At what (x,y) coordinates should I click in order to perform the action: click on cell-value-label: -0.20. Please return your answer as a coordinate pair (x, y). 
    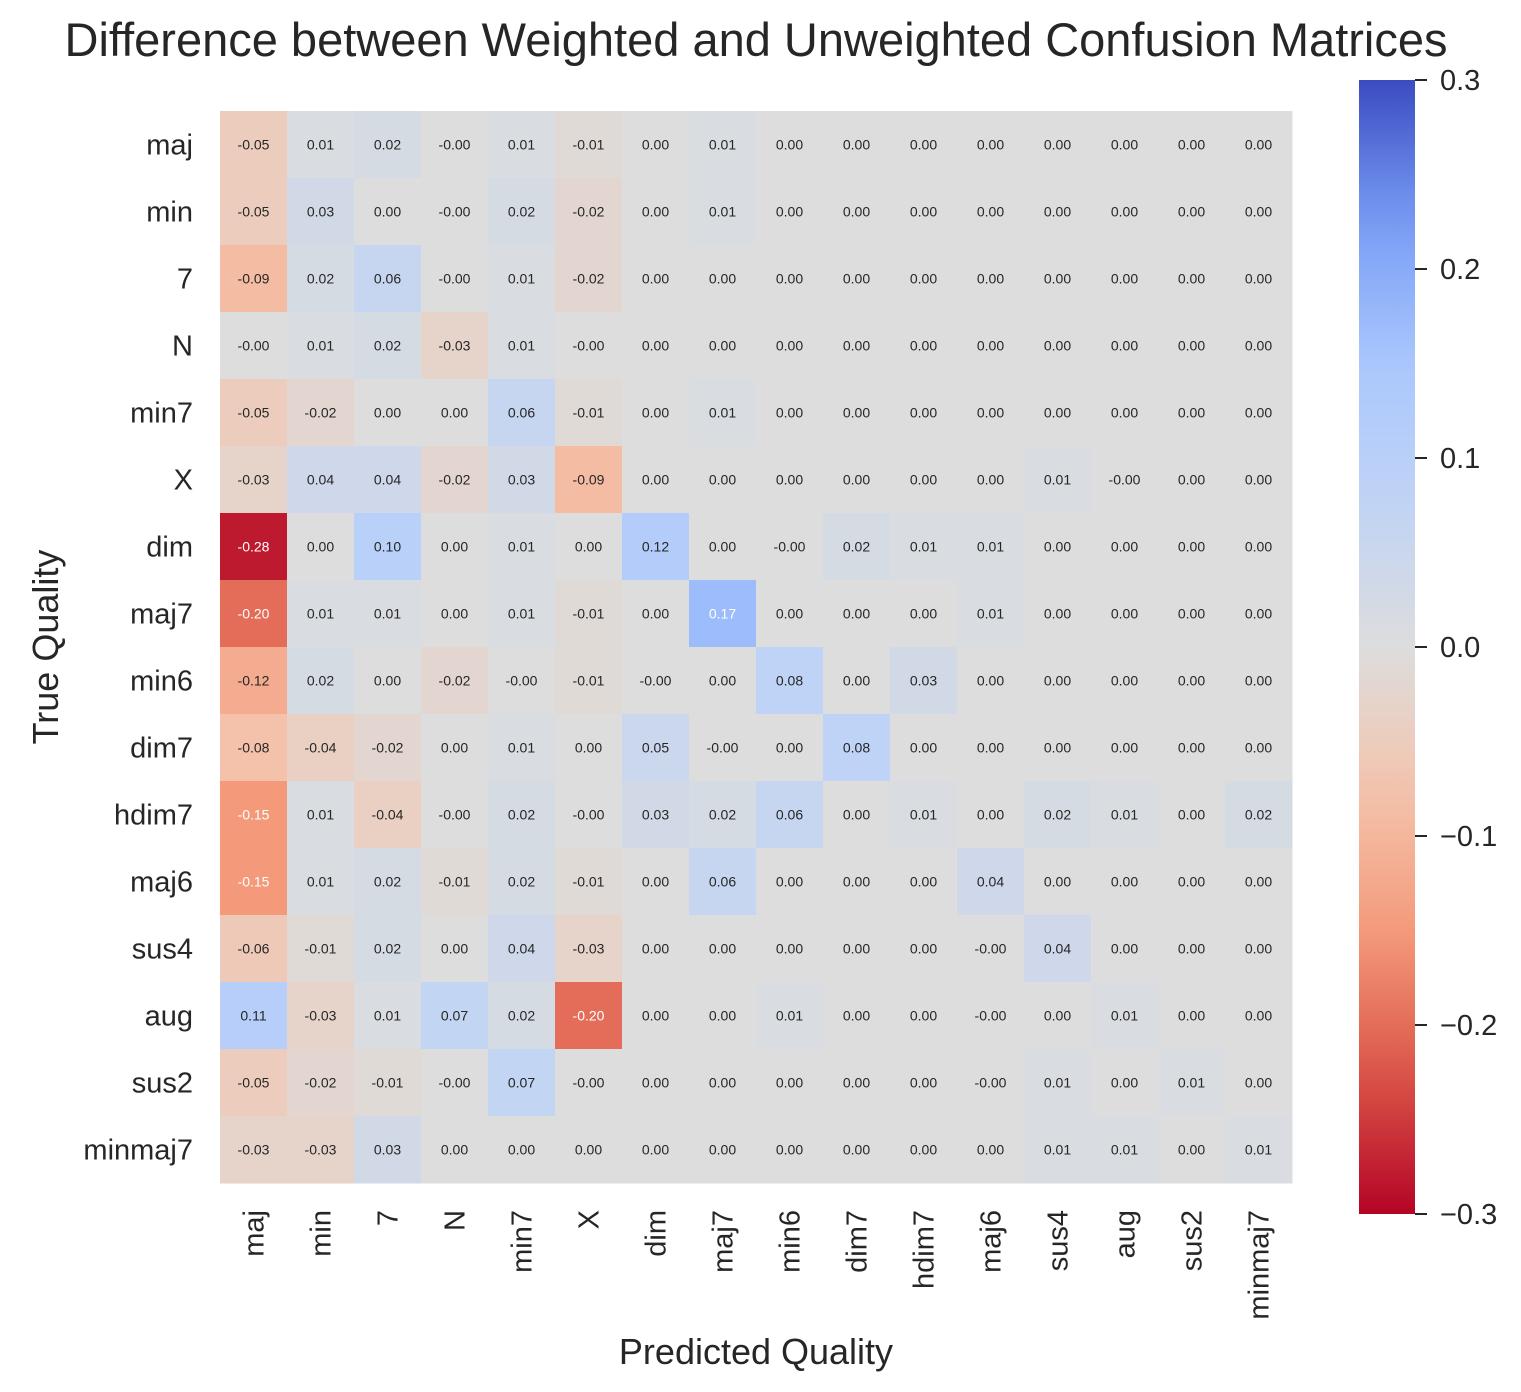
    Looking at the image, I should click on (254, 614).